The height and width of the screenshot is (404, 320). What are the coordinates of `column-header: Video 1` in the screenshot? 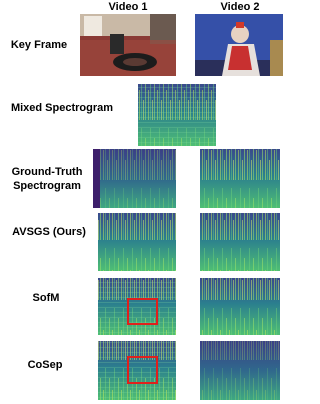 It's located at (128, 7).